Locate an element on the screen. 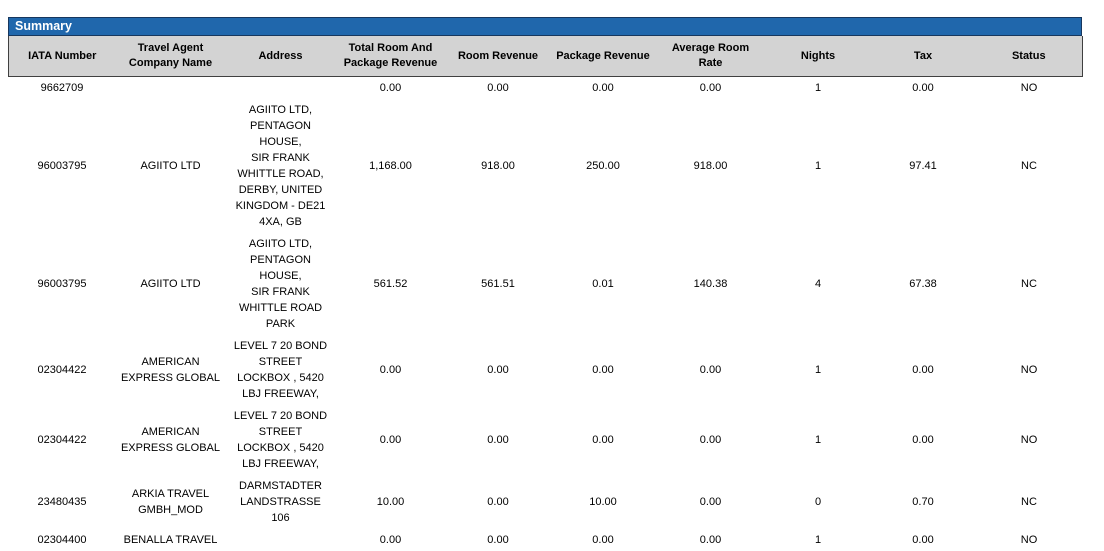 Image resolution: width=1104 pixels, height=551 pixels. col-header-package-revenue: Package Revenue is located at coordinates (603, 56).